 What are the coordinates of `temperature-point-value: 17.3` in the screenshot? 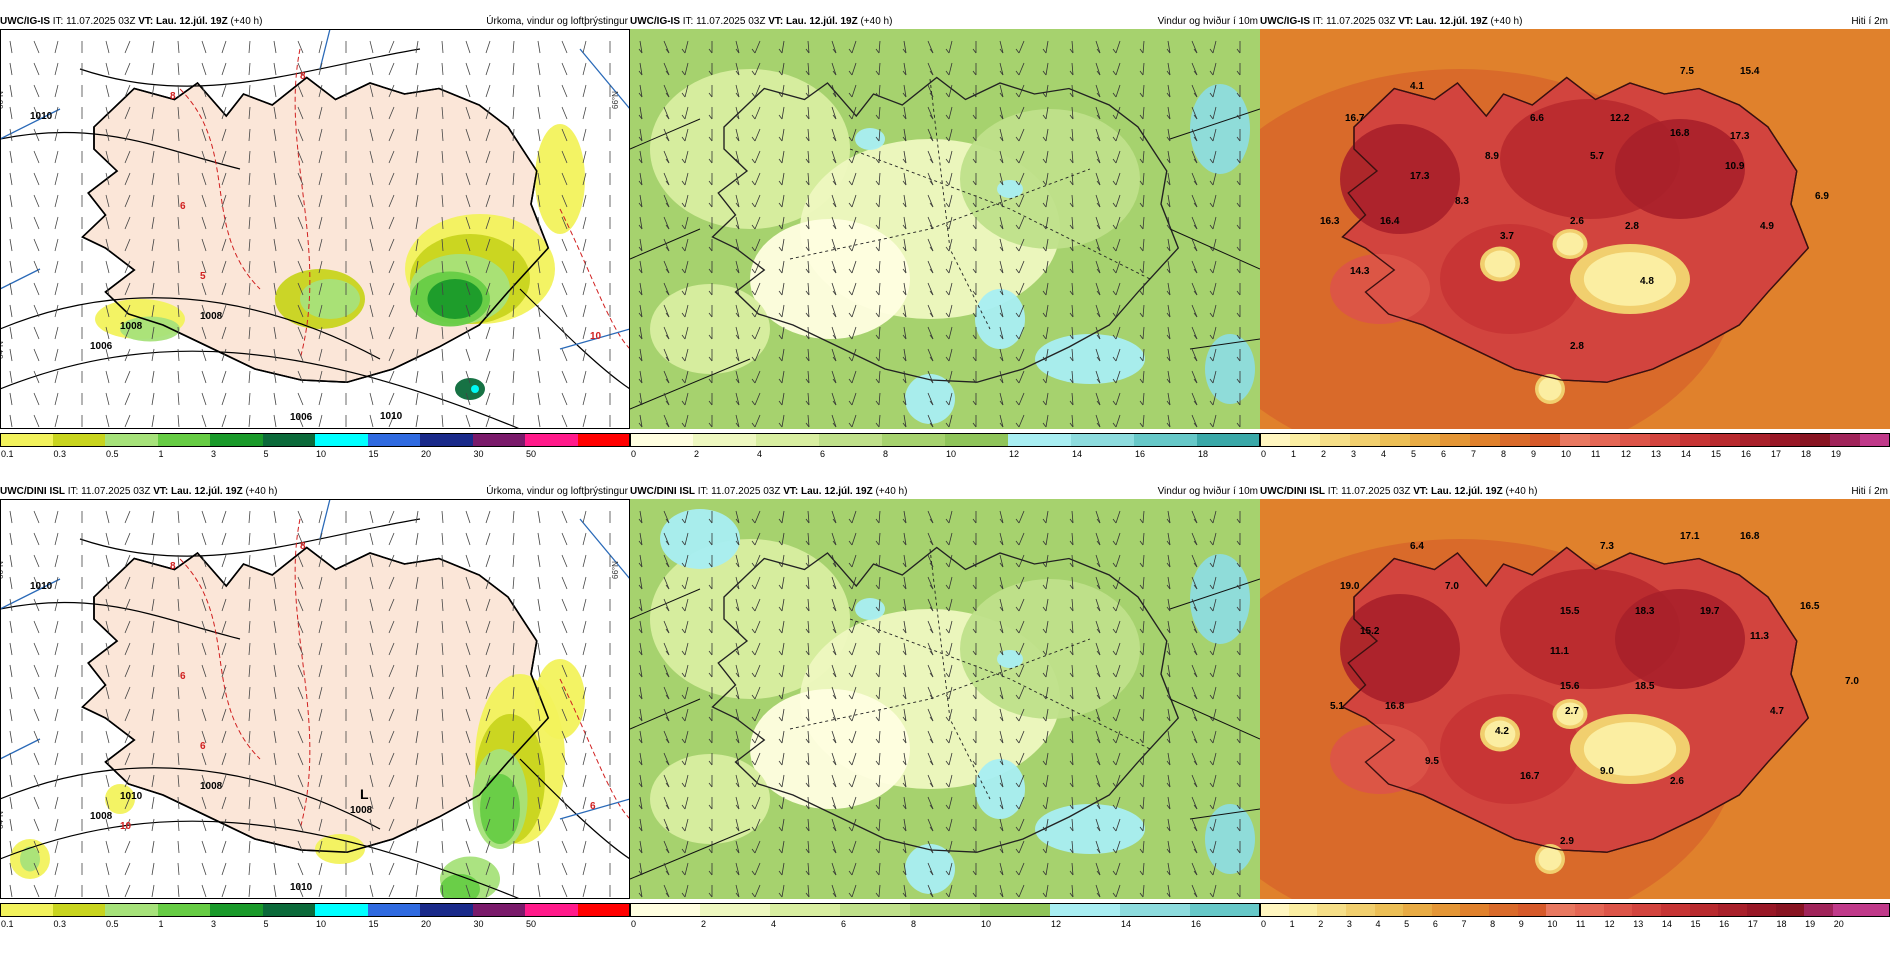 It's located at (1740, 136).